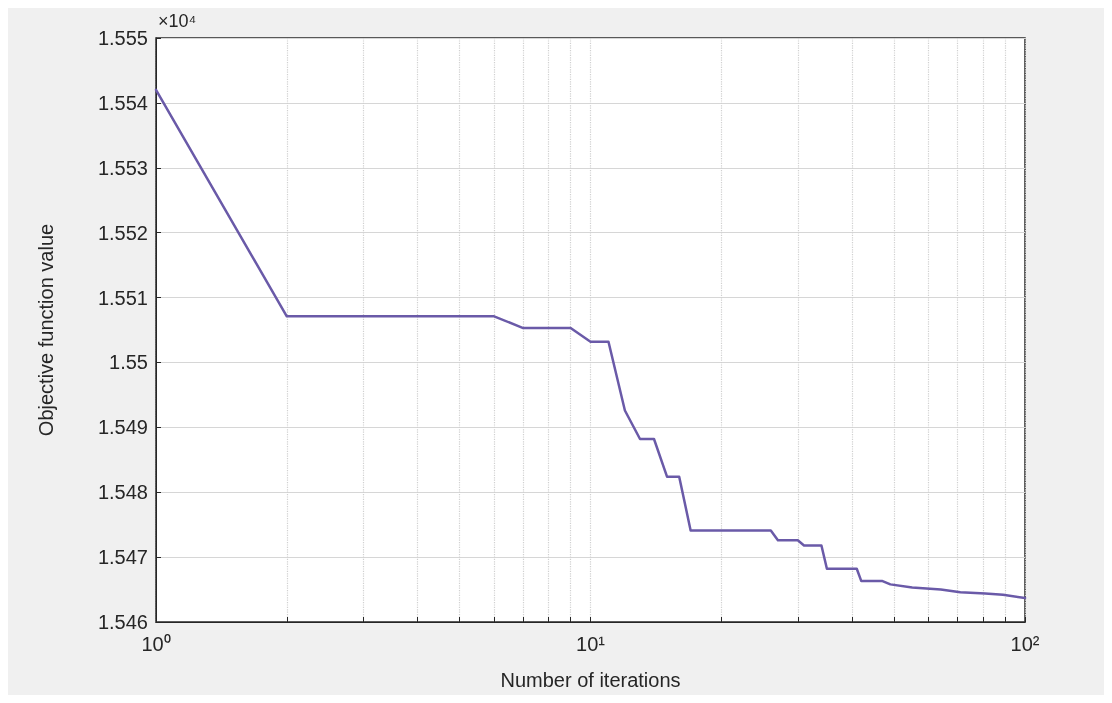 The height and width of the screenshot is (703, 1112). I want to click on y-tick-label: 1.553, so click(122, 167).